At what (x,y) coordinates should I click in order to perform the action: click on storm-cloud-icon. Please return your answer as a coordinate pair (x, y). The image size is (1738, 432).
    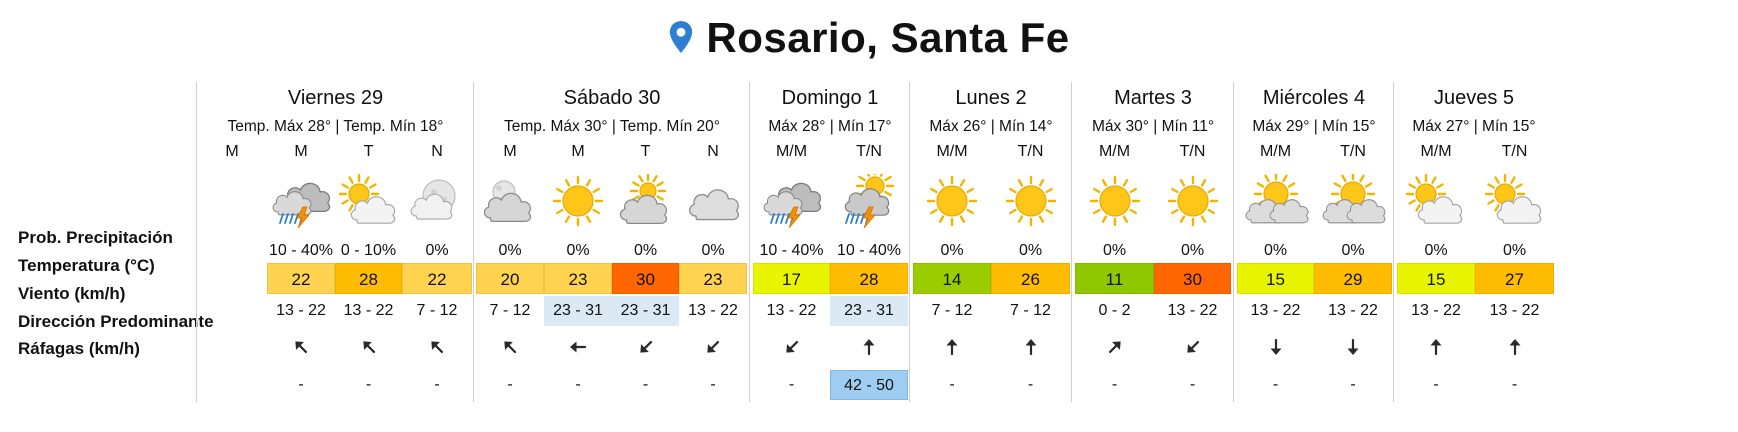
    Looking at the image, I should click on (301, 201).